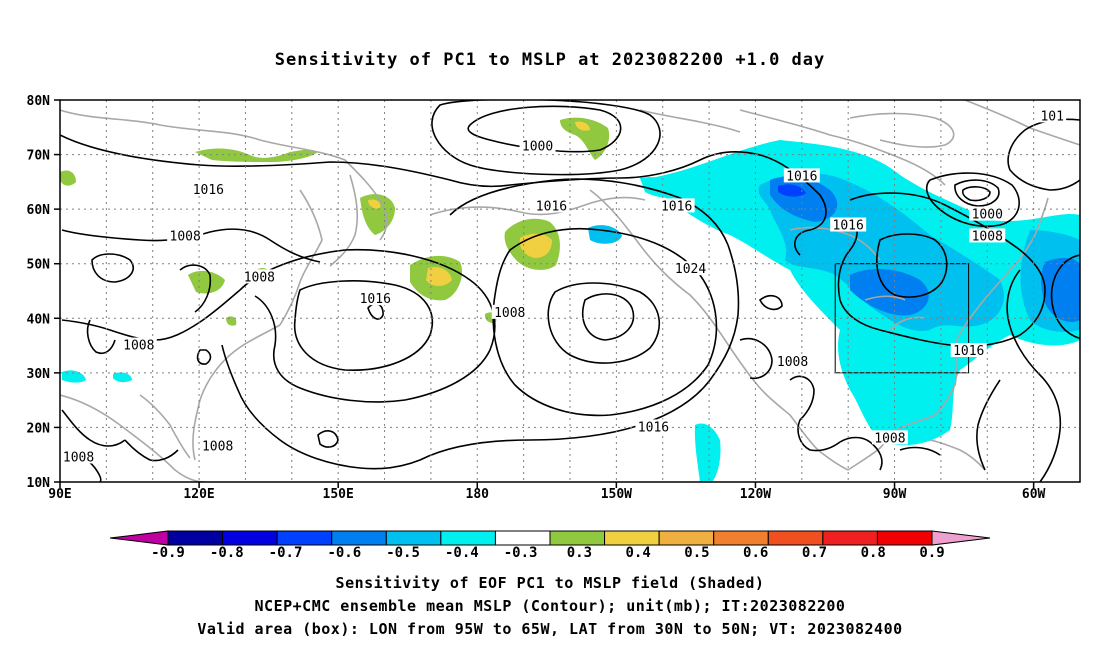 Image resolution: width=1100 pixels, height=650 pixels. What do you see at coordinates (931, 553) in the screenshot?
I see `colorbar-label: 0.9` at bounding box center [931, 553].